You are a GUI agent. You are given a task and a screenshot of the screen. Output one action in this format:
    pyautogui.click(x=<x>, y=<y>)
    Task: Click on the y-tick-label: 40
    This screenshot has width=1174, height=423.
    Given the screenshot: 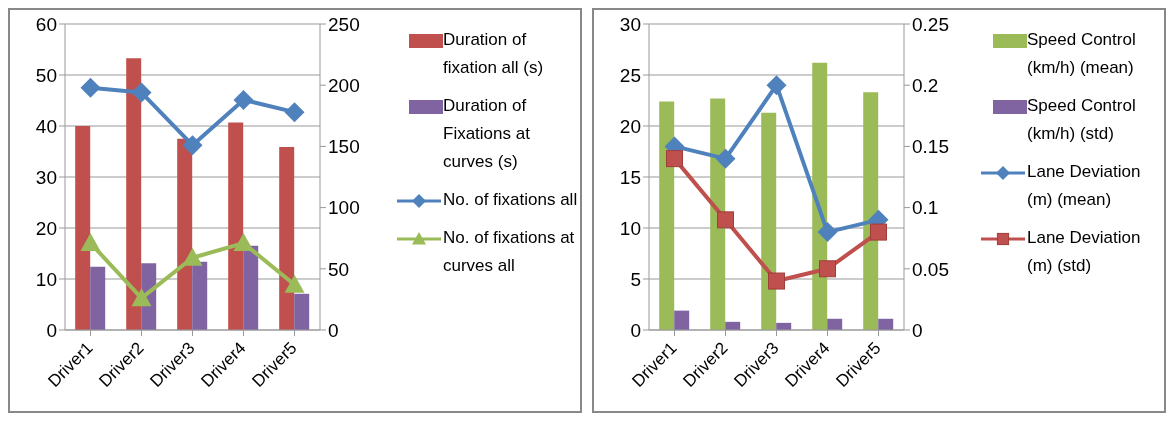 What is the action you would take?
    pyautogui.click(x=46, y=126)
    